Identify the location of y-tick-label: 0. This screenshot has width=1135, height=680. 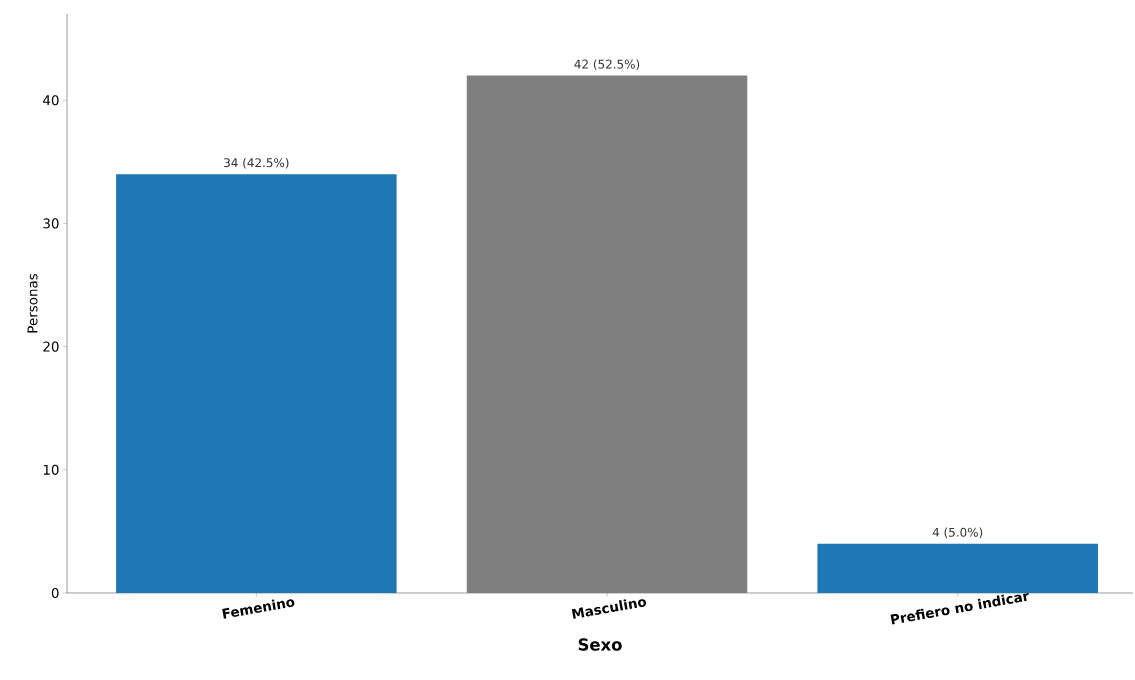
(55, 593).